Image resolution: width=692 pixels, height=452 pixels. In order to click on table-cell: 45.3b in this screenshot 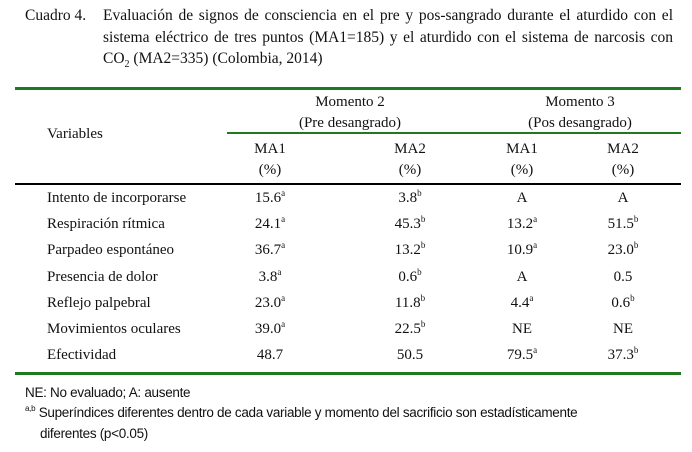, I will do `click(410, 223)`.